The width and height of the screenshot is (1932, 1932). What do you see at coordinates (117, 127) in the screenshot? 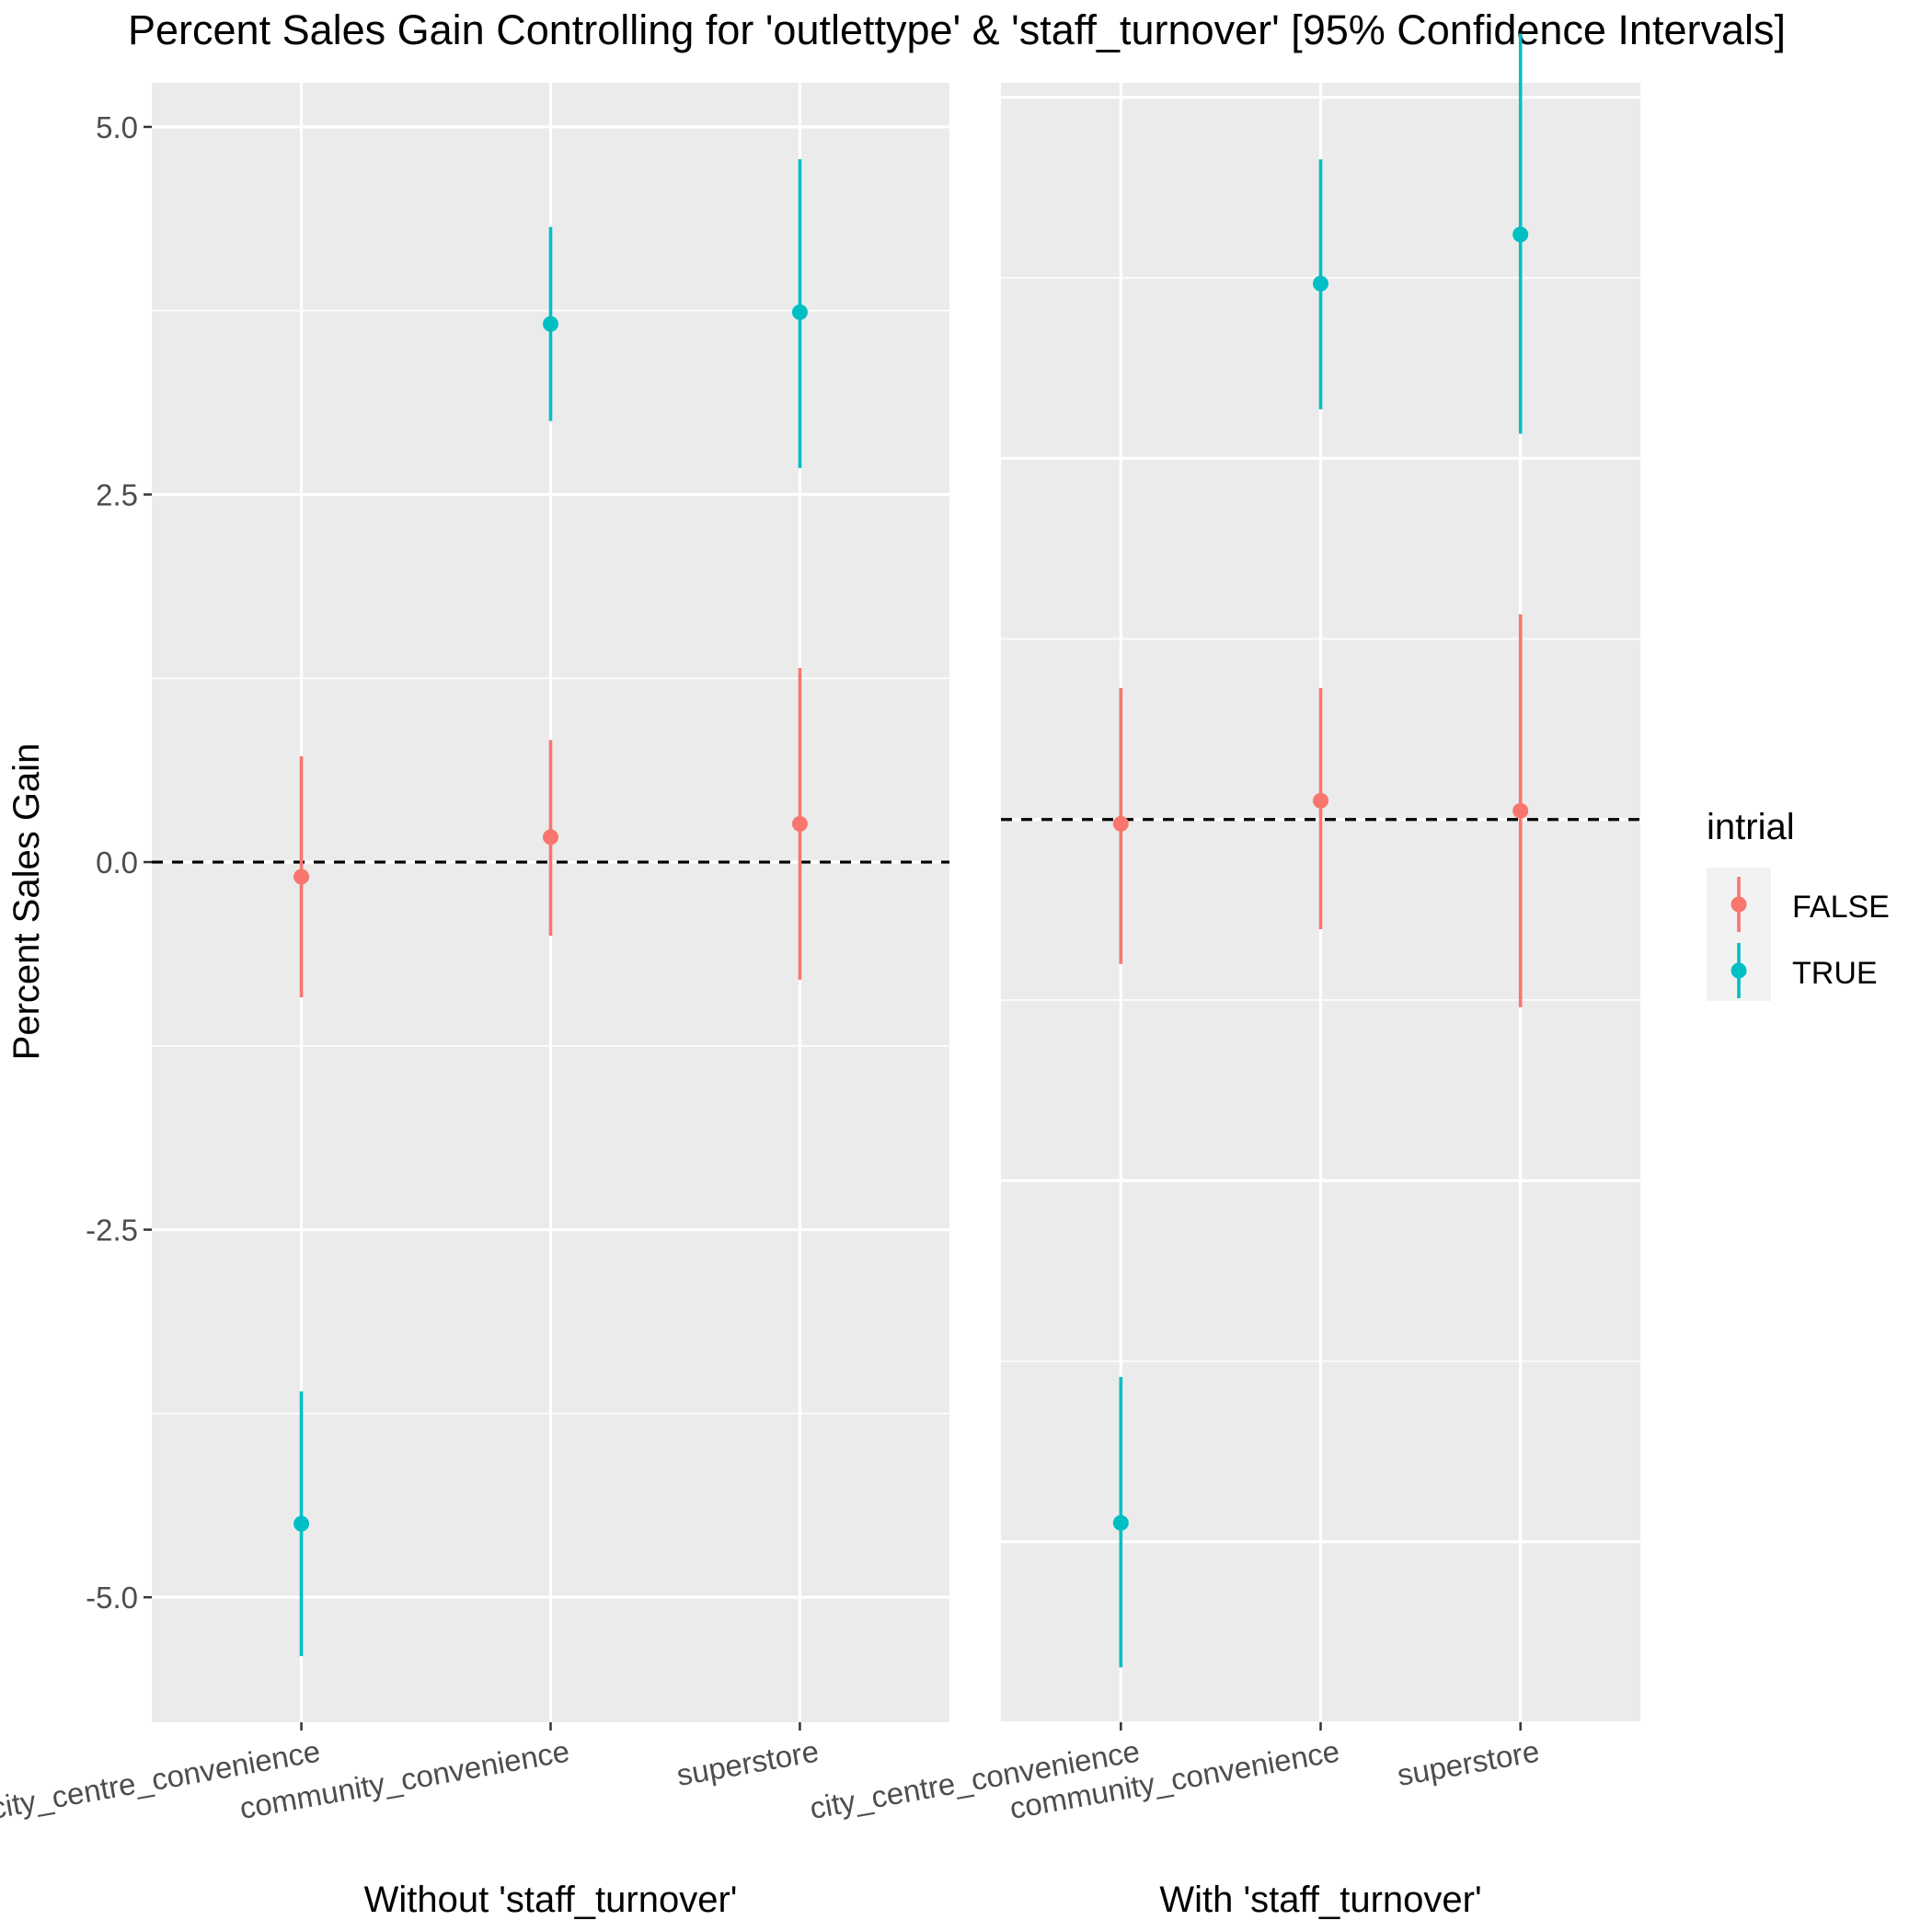
I see `y-tick-label: 5.0` at bounding box center [117, 127].